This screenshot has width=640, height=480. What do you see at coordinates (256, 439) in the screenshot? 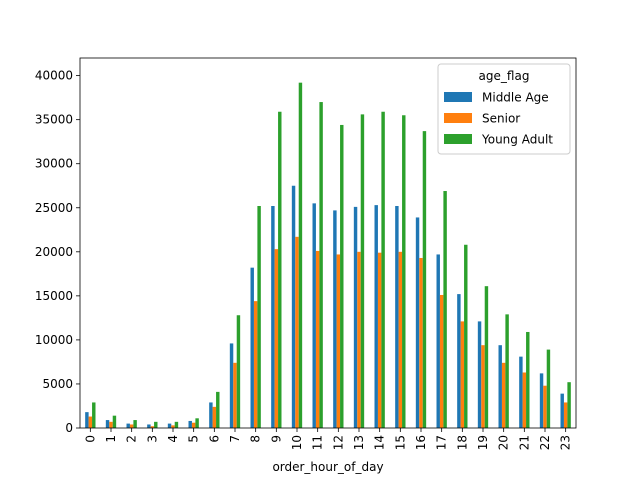
I see `x-tick-label: 8` at bounding box center [256, 439].